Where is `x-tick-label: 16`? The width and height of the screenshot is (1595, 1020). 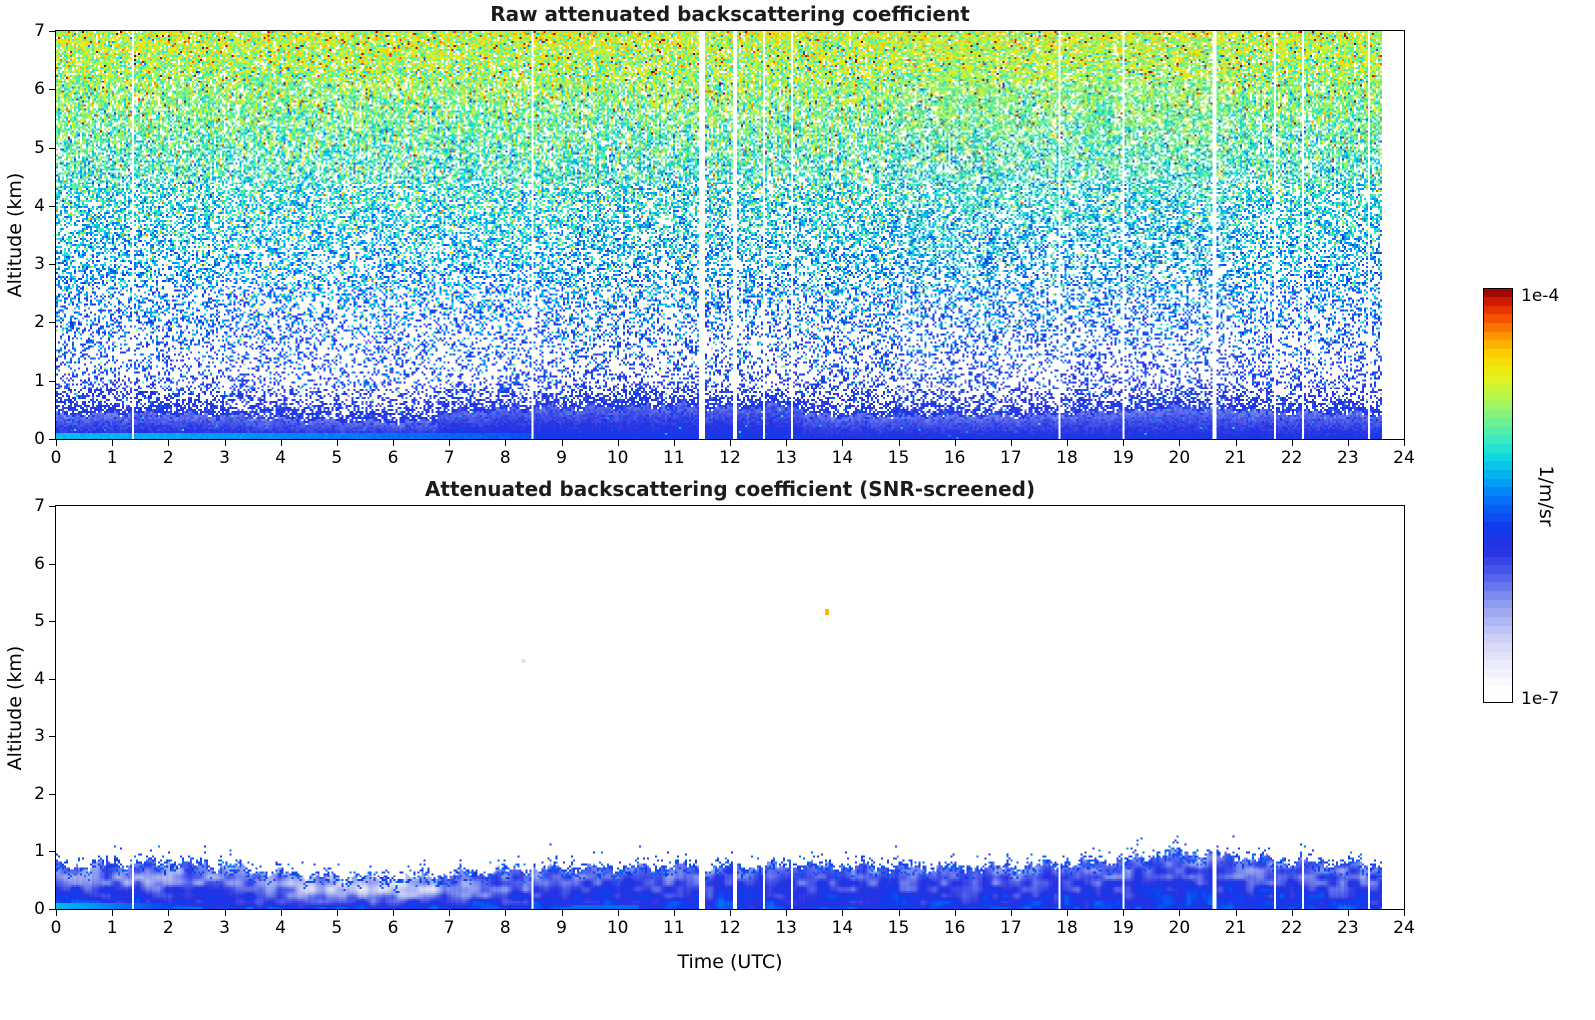 x-tick-label: 16 is located at coordinates (954, 927).